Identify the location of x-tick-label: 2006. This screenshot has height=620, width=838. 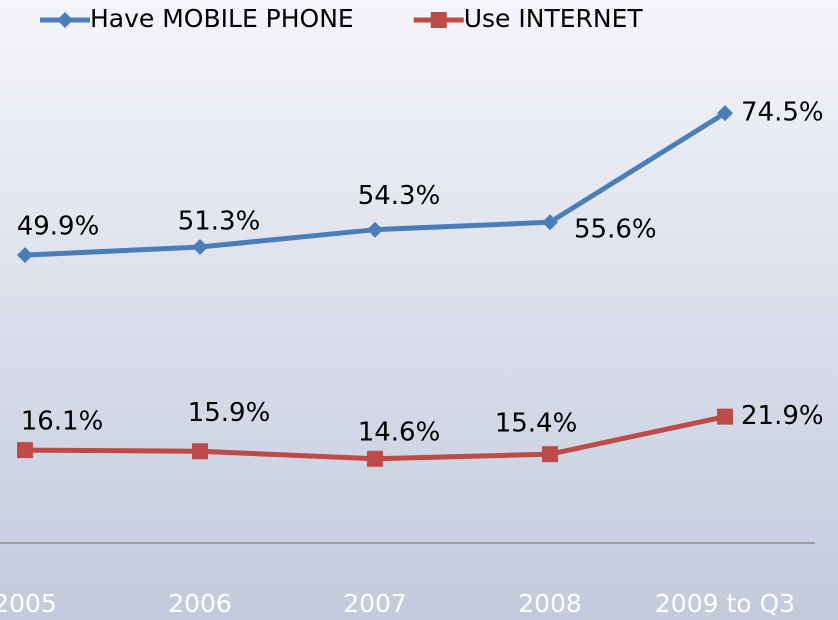
(200, 603).